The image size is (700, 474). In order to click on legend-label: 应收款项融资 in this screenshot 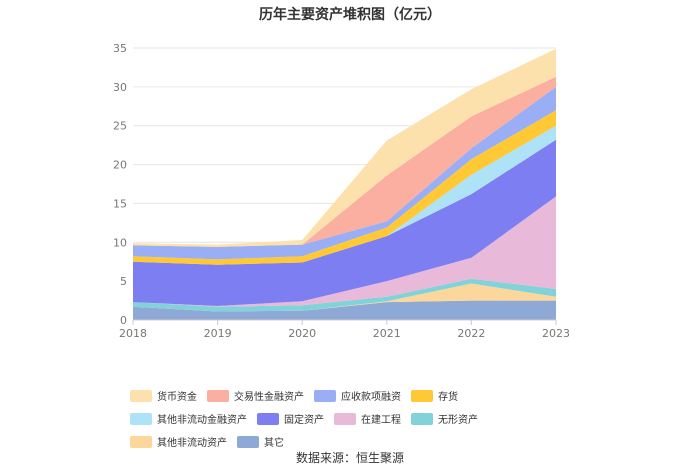, I will do `click(371, 397)`.